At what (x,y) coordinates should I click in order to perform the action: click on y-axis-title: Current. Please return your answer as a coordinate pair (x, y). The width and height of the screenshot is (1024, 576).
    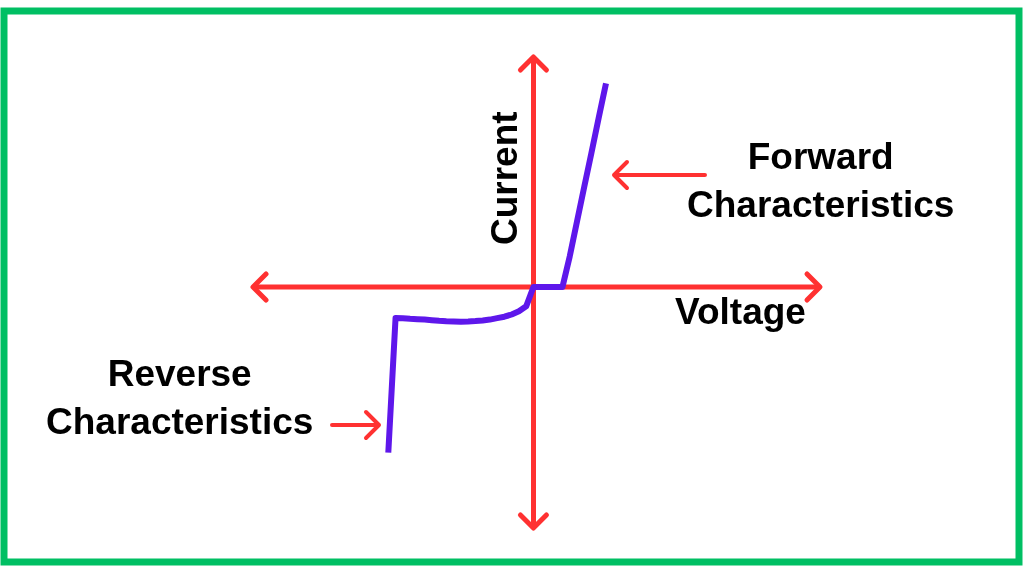
    Looking at the image, I should click on (504, 178).